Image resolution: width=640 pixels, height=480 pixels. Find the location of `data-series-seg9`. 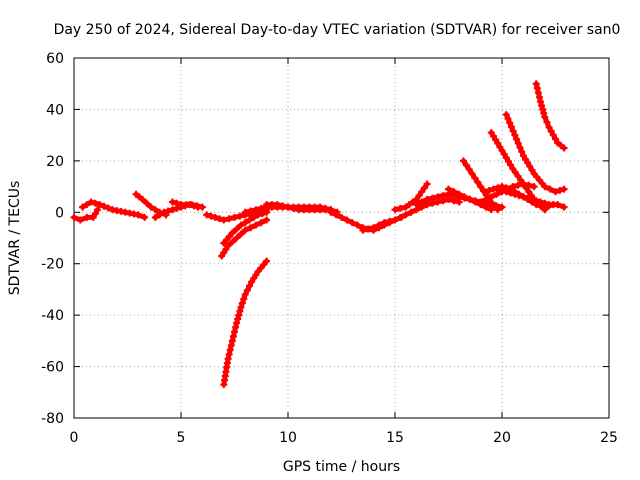

data-series-seg9 is located at coordinates (245, 323).